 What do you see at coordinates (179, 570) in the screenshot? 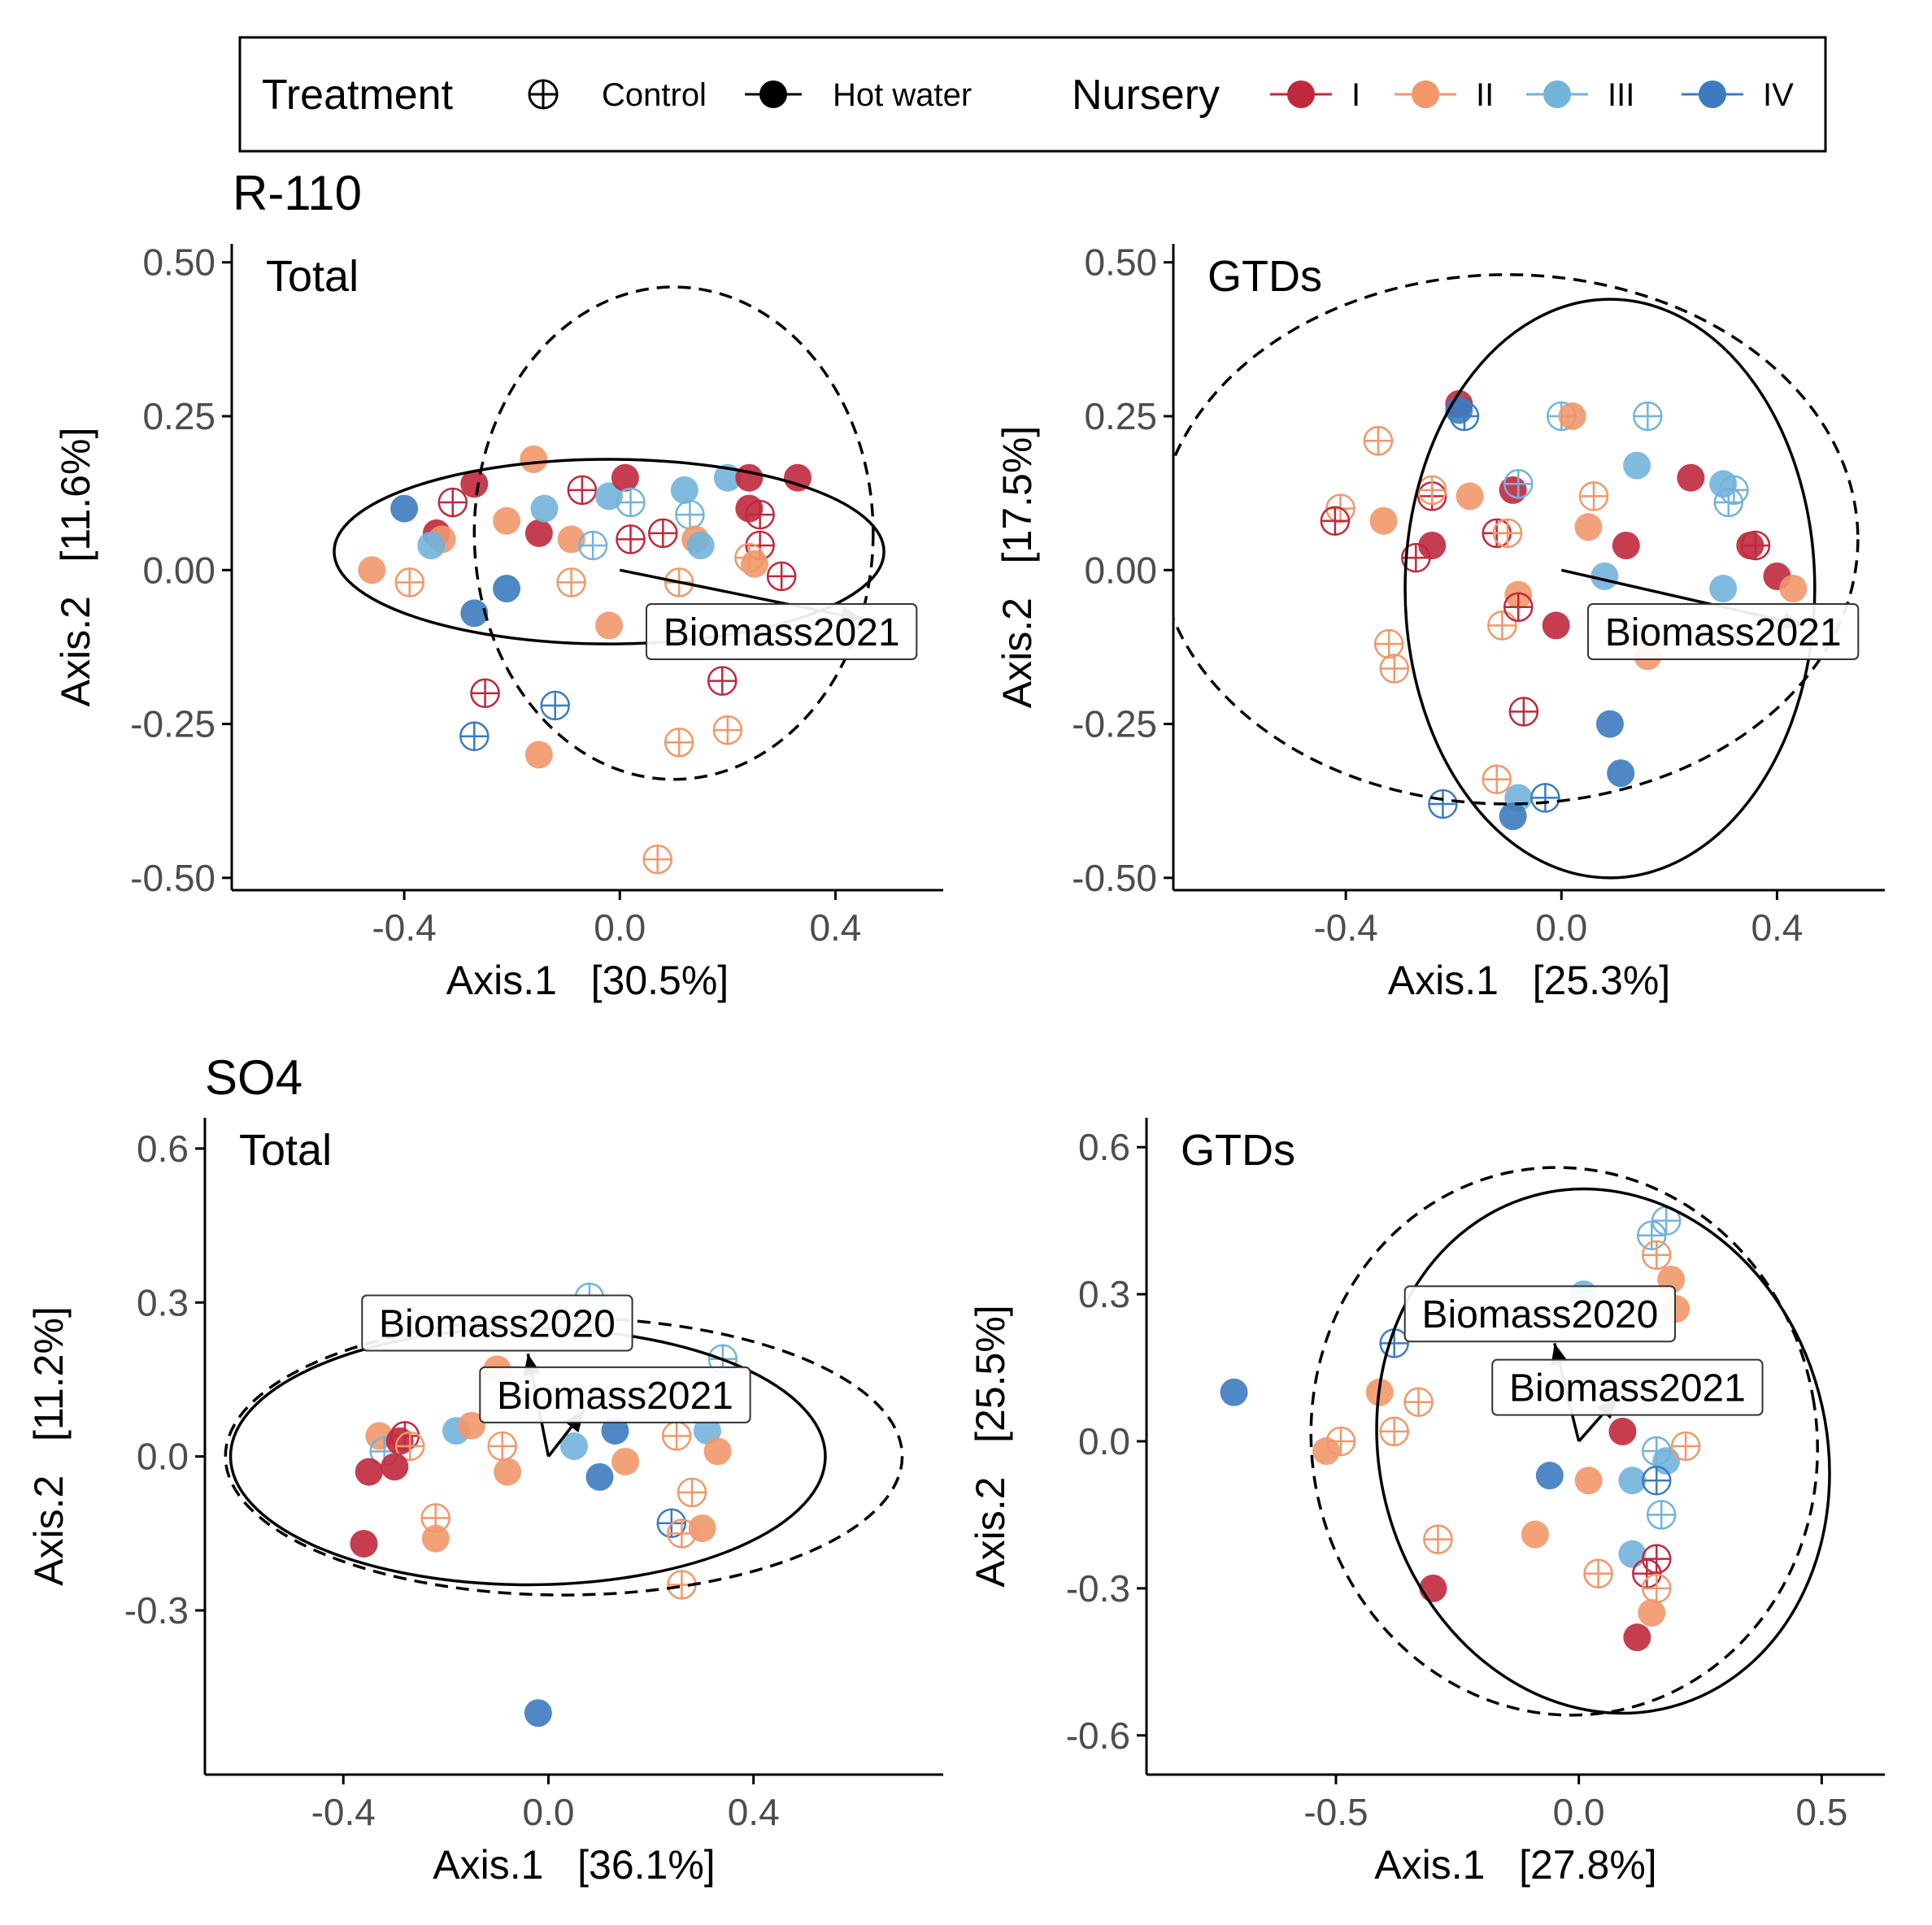
I see `y-tick-label: 0.00` at bounding box center [179, 570].